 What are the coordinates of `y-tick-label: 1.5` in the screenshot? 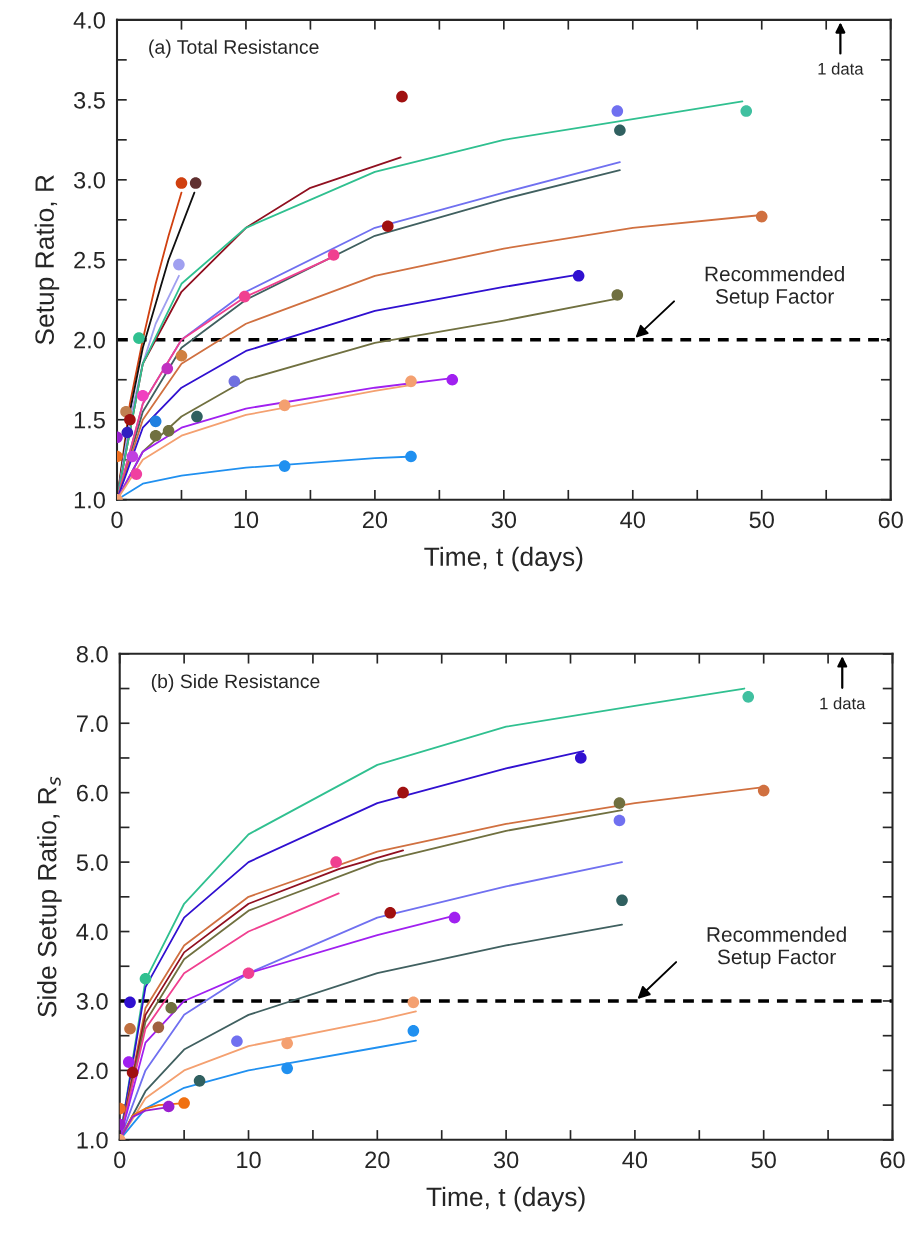 It's located at (89, 420).